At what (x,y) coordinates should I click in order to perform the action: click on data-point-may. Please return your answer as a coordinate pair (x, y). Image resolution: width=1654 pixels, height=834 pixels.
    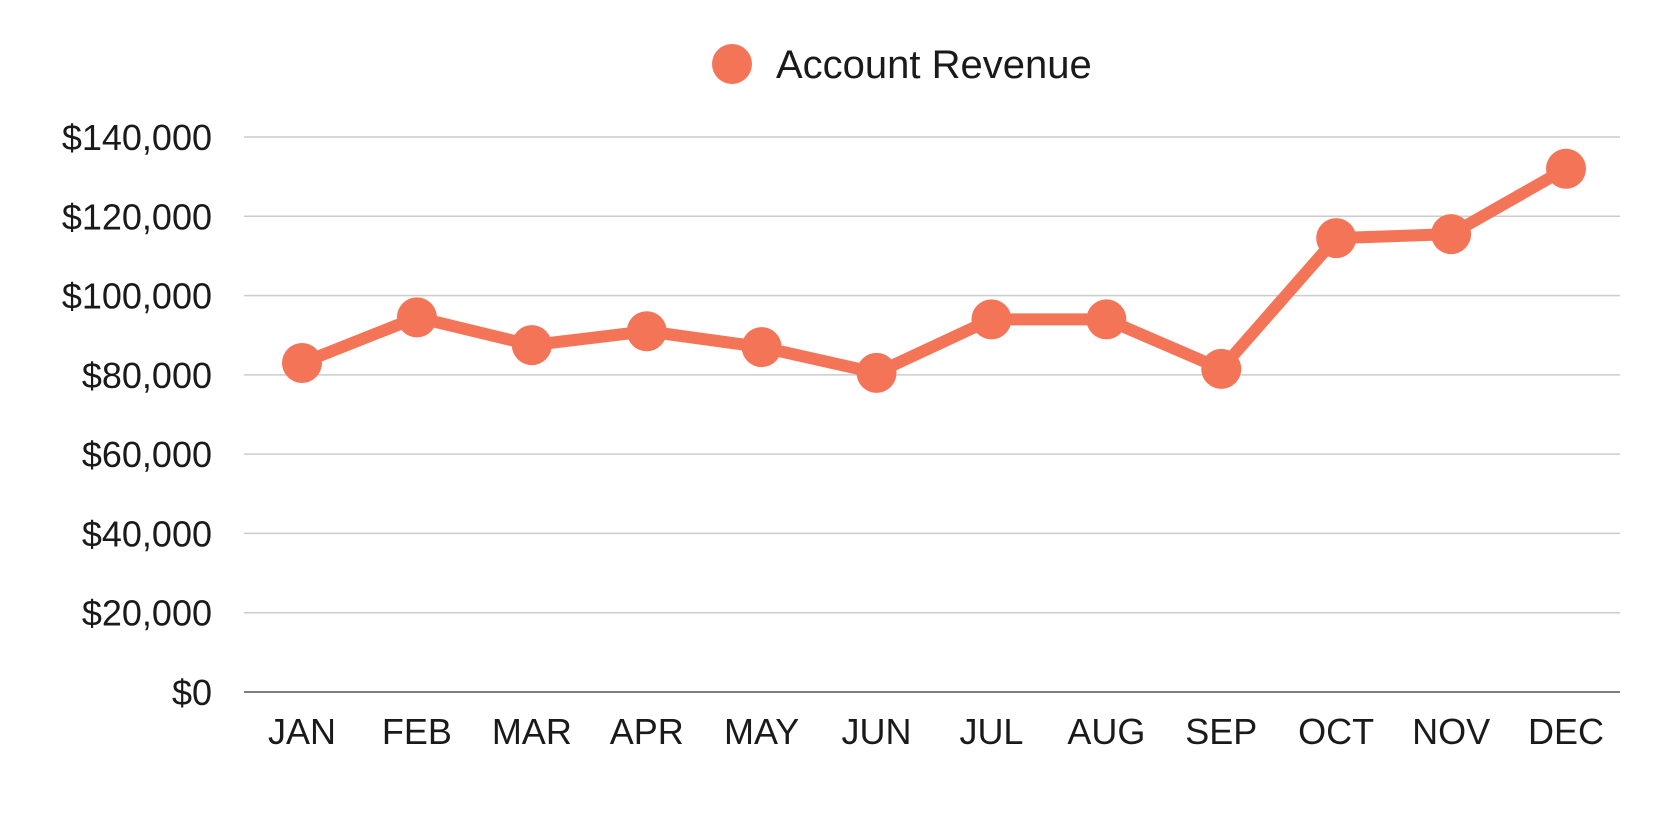
    Looking at the image, I should click on (761, 347).